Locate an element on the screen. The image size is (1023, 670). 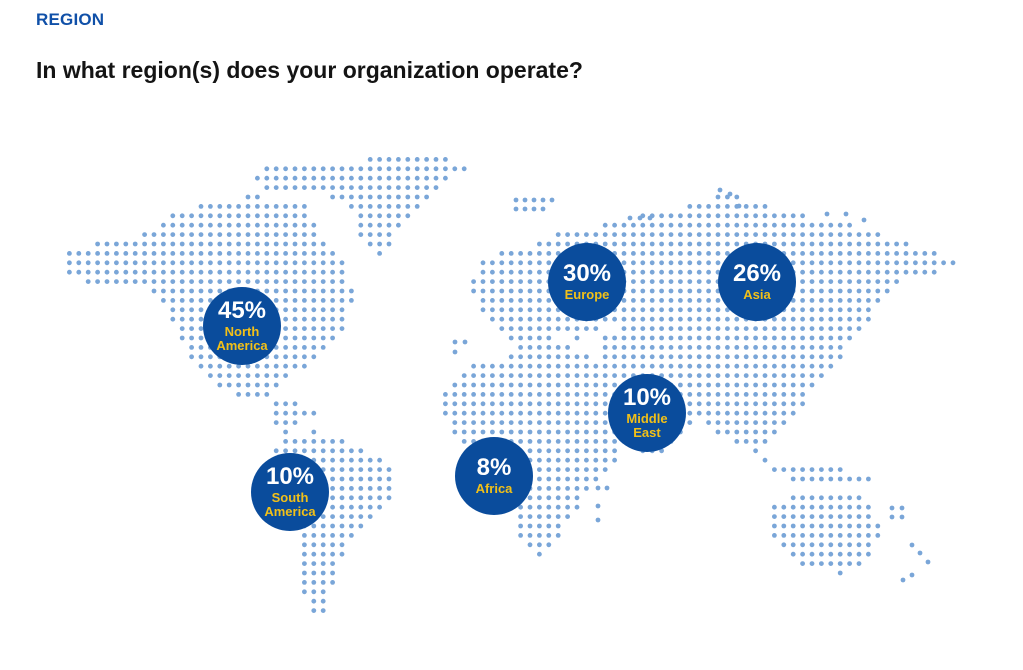
region-value: 10% is located at coordinates (647, 397).